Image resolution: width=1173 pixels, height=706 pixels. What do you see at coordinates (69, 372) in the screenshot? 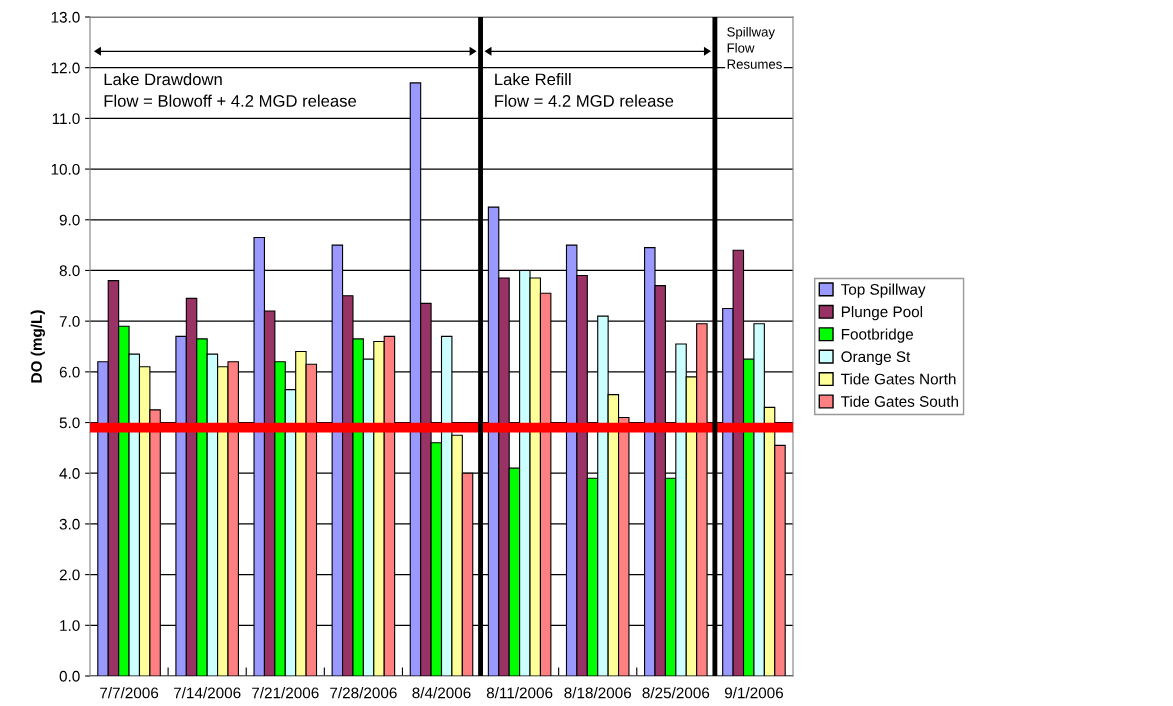
I see `y-tick-label: 6.0` at bounding box center [69, 372].